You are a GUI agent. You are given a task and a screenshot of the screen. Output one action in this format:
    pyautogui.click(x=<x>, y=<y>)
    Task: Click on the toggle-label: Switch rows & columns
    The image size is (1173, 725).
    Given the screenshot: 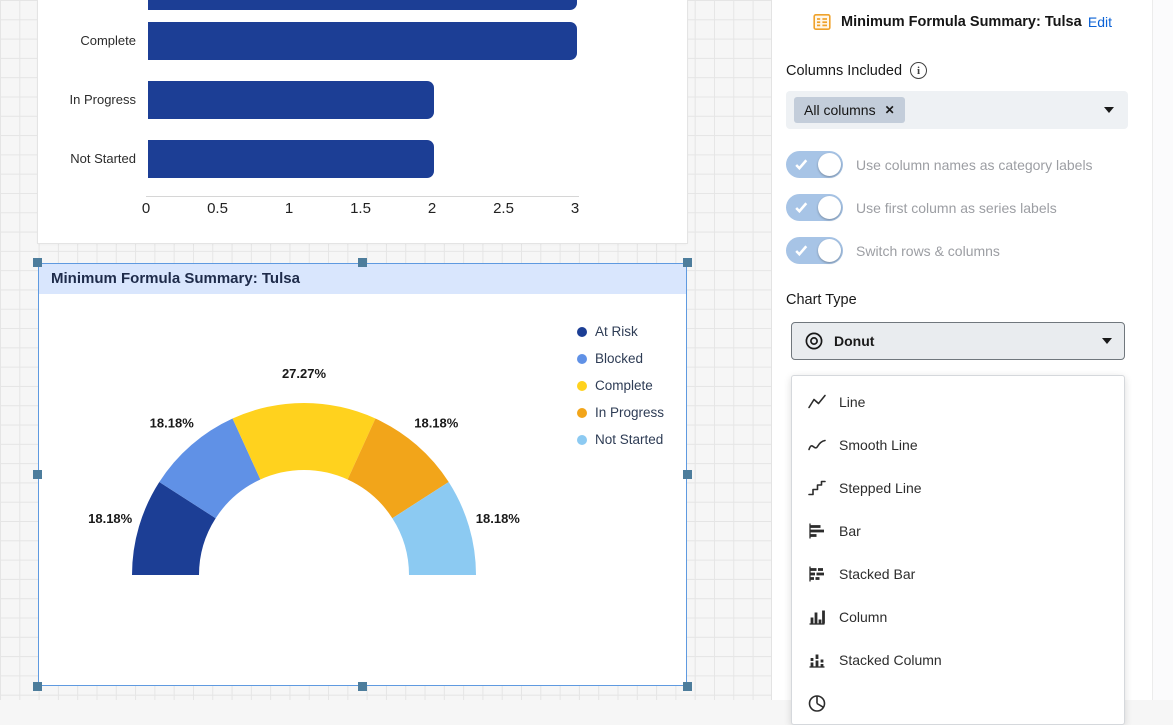 What is the action you would take?
    pyautogui.click(x=928, y=250)
    